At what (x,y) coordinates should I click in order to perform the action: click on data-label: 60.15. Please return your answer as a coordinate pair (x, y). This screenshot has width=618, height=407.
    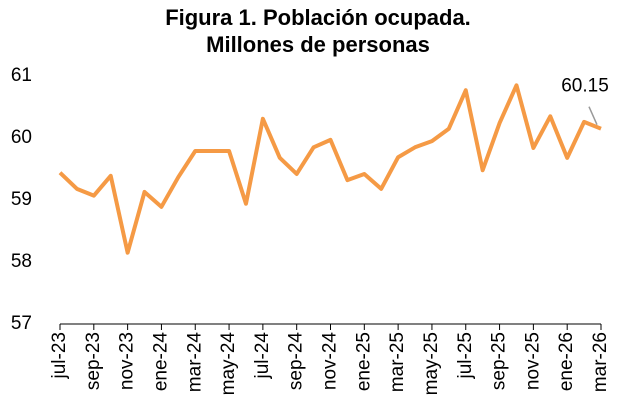
    Looking at the image, I should click on (585, 86).